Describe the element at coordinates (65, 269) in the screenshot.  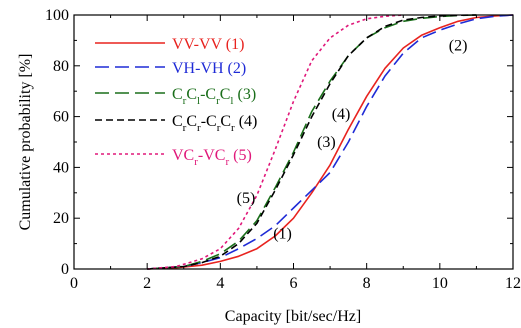
I see `y-tick-label: 0` at that location.